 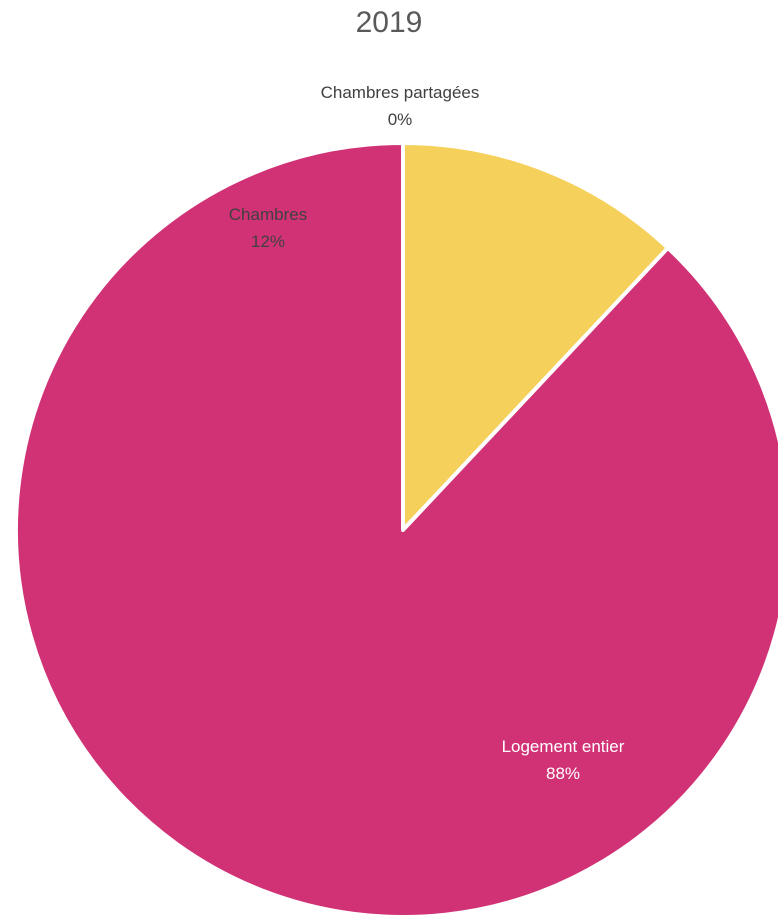 What do you see at coordinates (400, 92) in the screenshot?
I see `data-label-category: Chambres partagées` at bounding box center [400, 92].